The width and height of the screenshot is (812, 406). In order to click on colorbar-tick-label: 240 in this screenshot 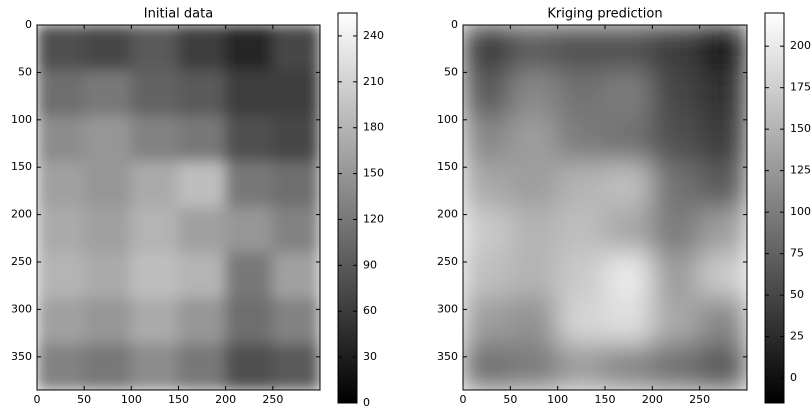, I will do `click(373, 35)`.